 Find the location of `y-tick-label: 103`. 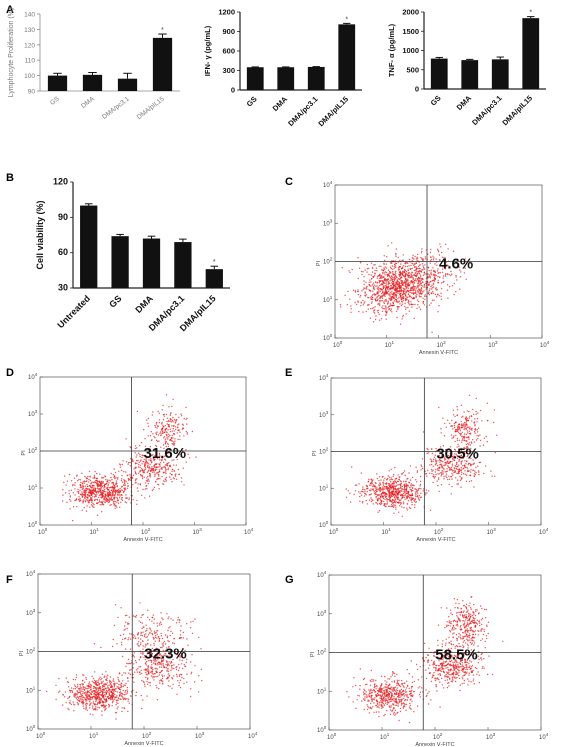

y-tick-label: 103 is located at coordinates (328, 222).